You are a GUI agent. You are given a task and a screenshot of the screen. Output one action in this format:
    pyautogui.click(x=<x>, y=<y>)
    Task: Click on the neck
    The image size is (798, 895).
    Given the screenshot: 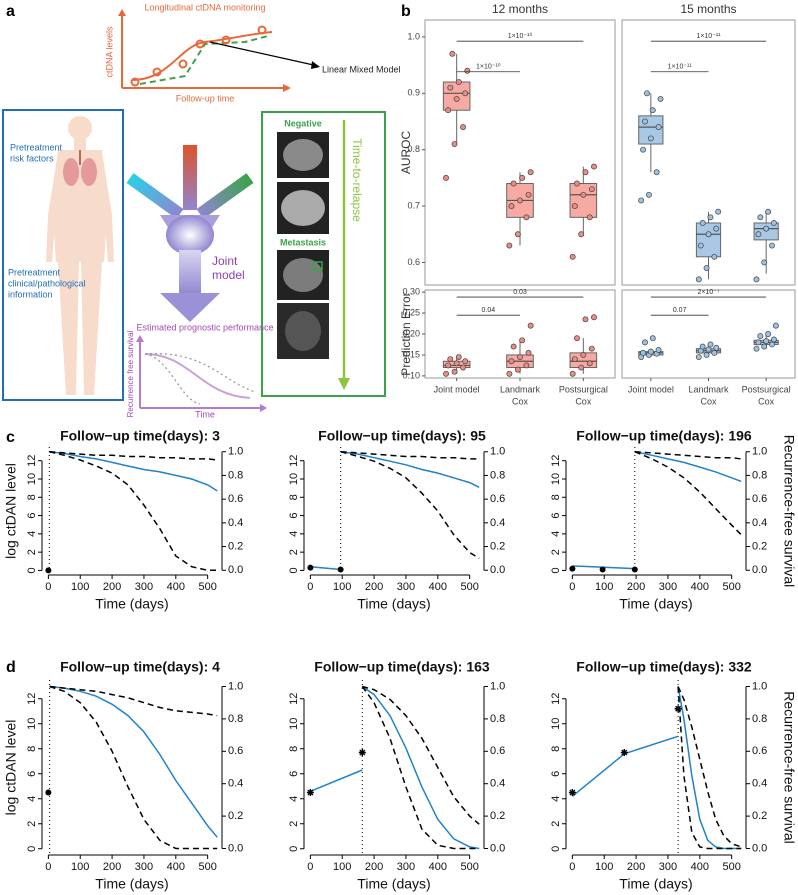 What is the action you would take?
    pyautogui.click(x=80, y=144)
    